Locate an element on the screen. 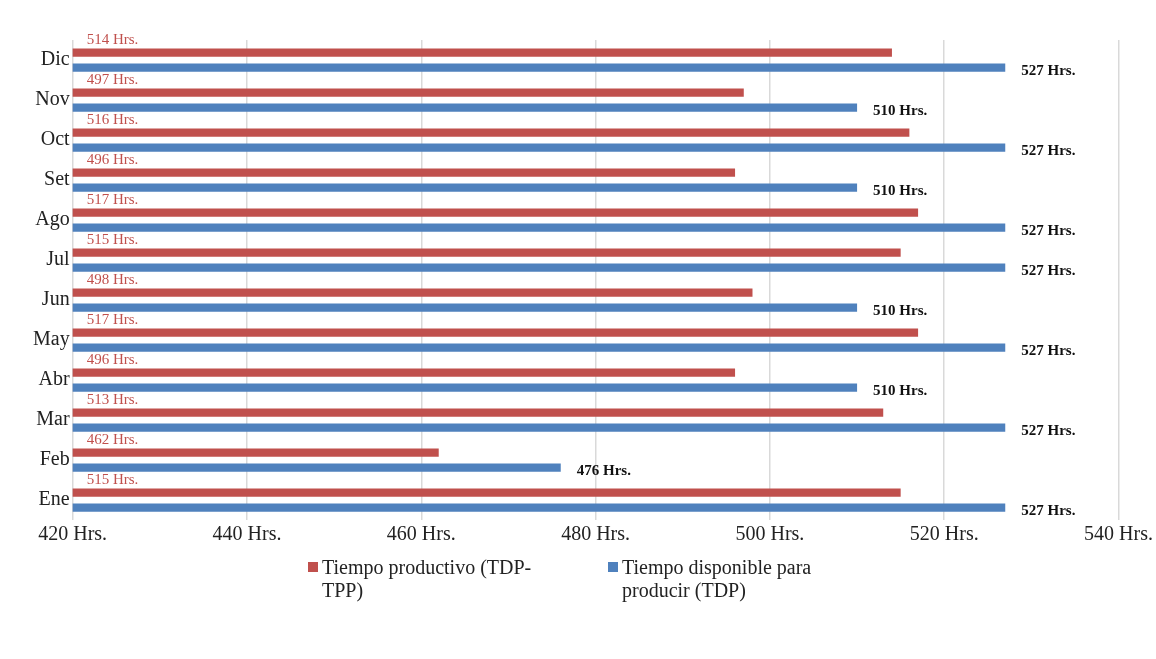  y-tick-label: Set is located at coordinates (57, 178).